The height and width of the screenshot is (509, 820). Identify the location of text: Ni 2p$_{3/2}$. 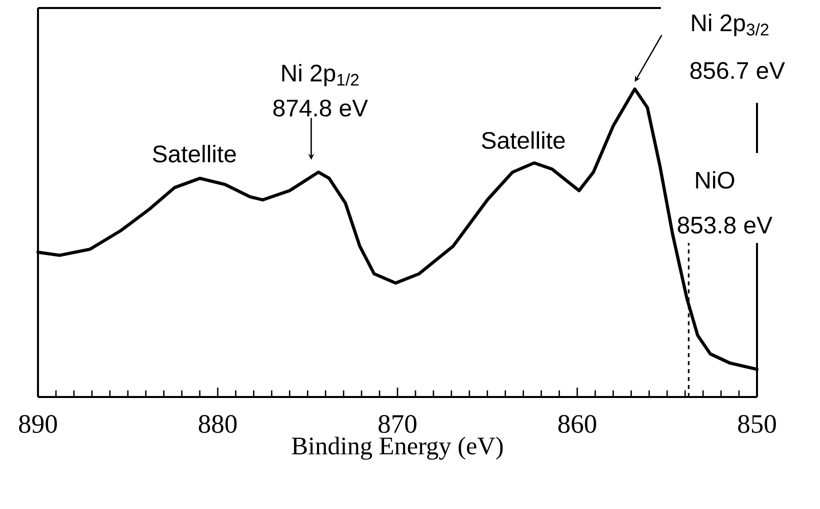
(730, 25).